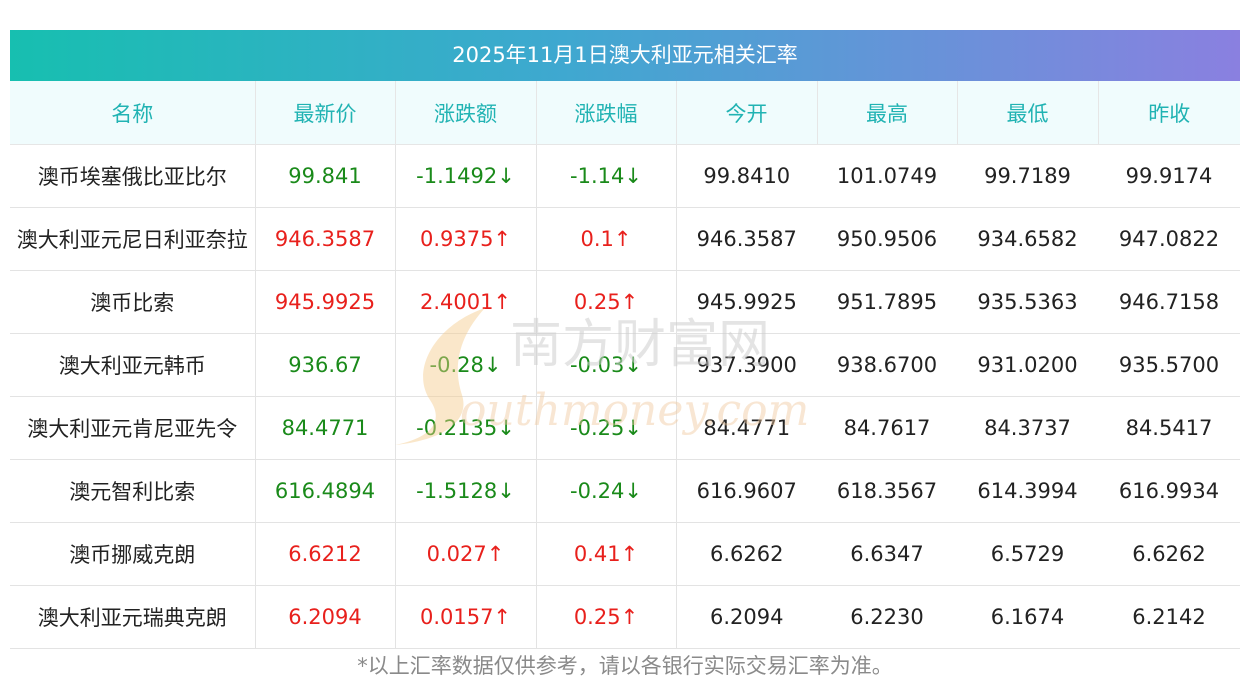 This screenshot has width=1250, height=697. What do you see at coordinates (1027, 239) in the screenshot?
I see `cell-low: 934.6582` at bounding box center [1027, 239].